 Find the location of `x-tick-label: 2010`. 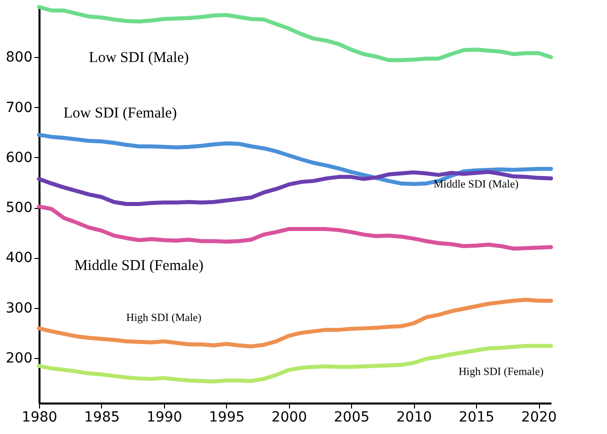

x-tick-label: 2010 is located at coordinates (414, 418).